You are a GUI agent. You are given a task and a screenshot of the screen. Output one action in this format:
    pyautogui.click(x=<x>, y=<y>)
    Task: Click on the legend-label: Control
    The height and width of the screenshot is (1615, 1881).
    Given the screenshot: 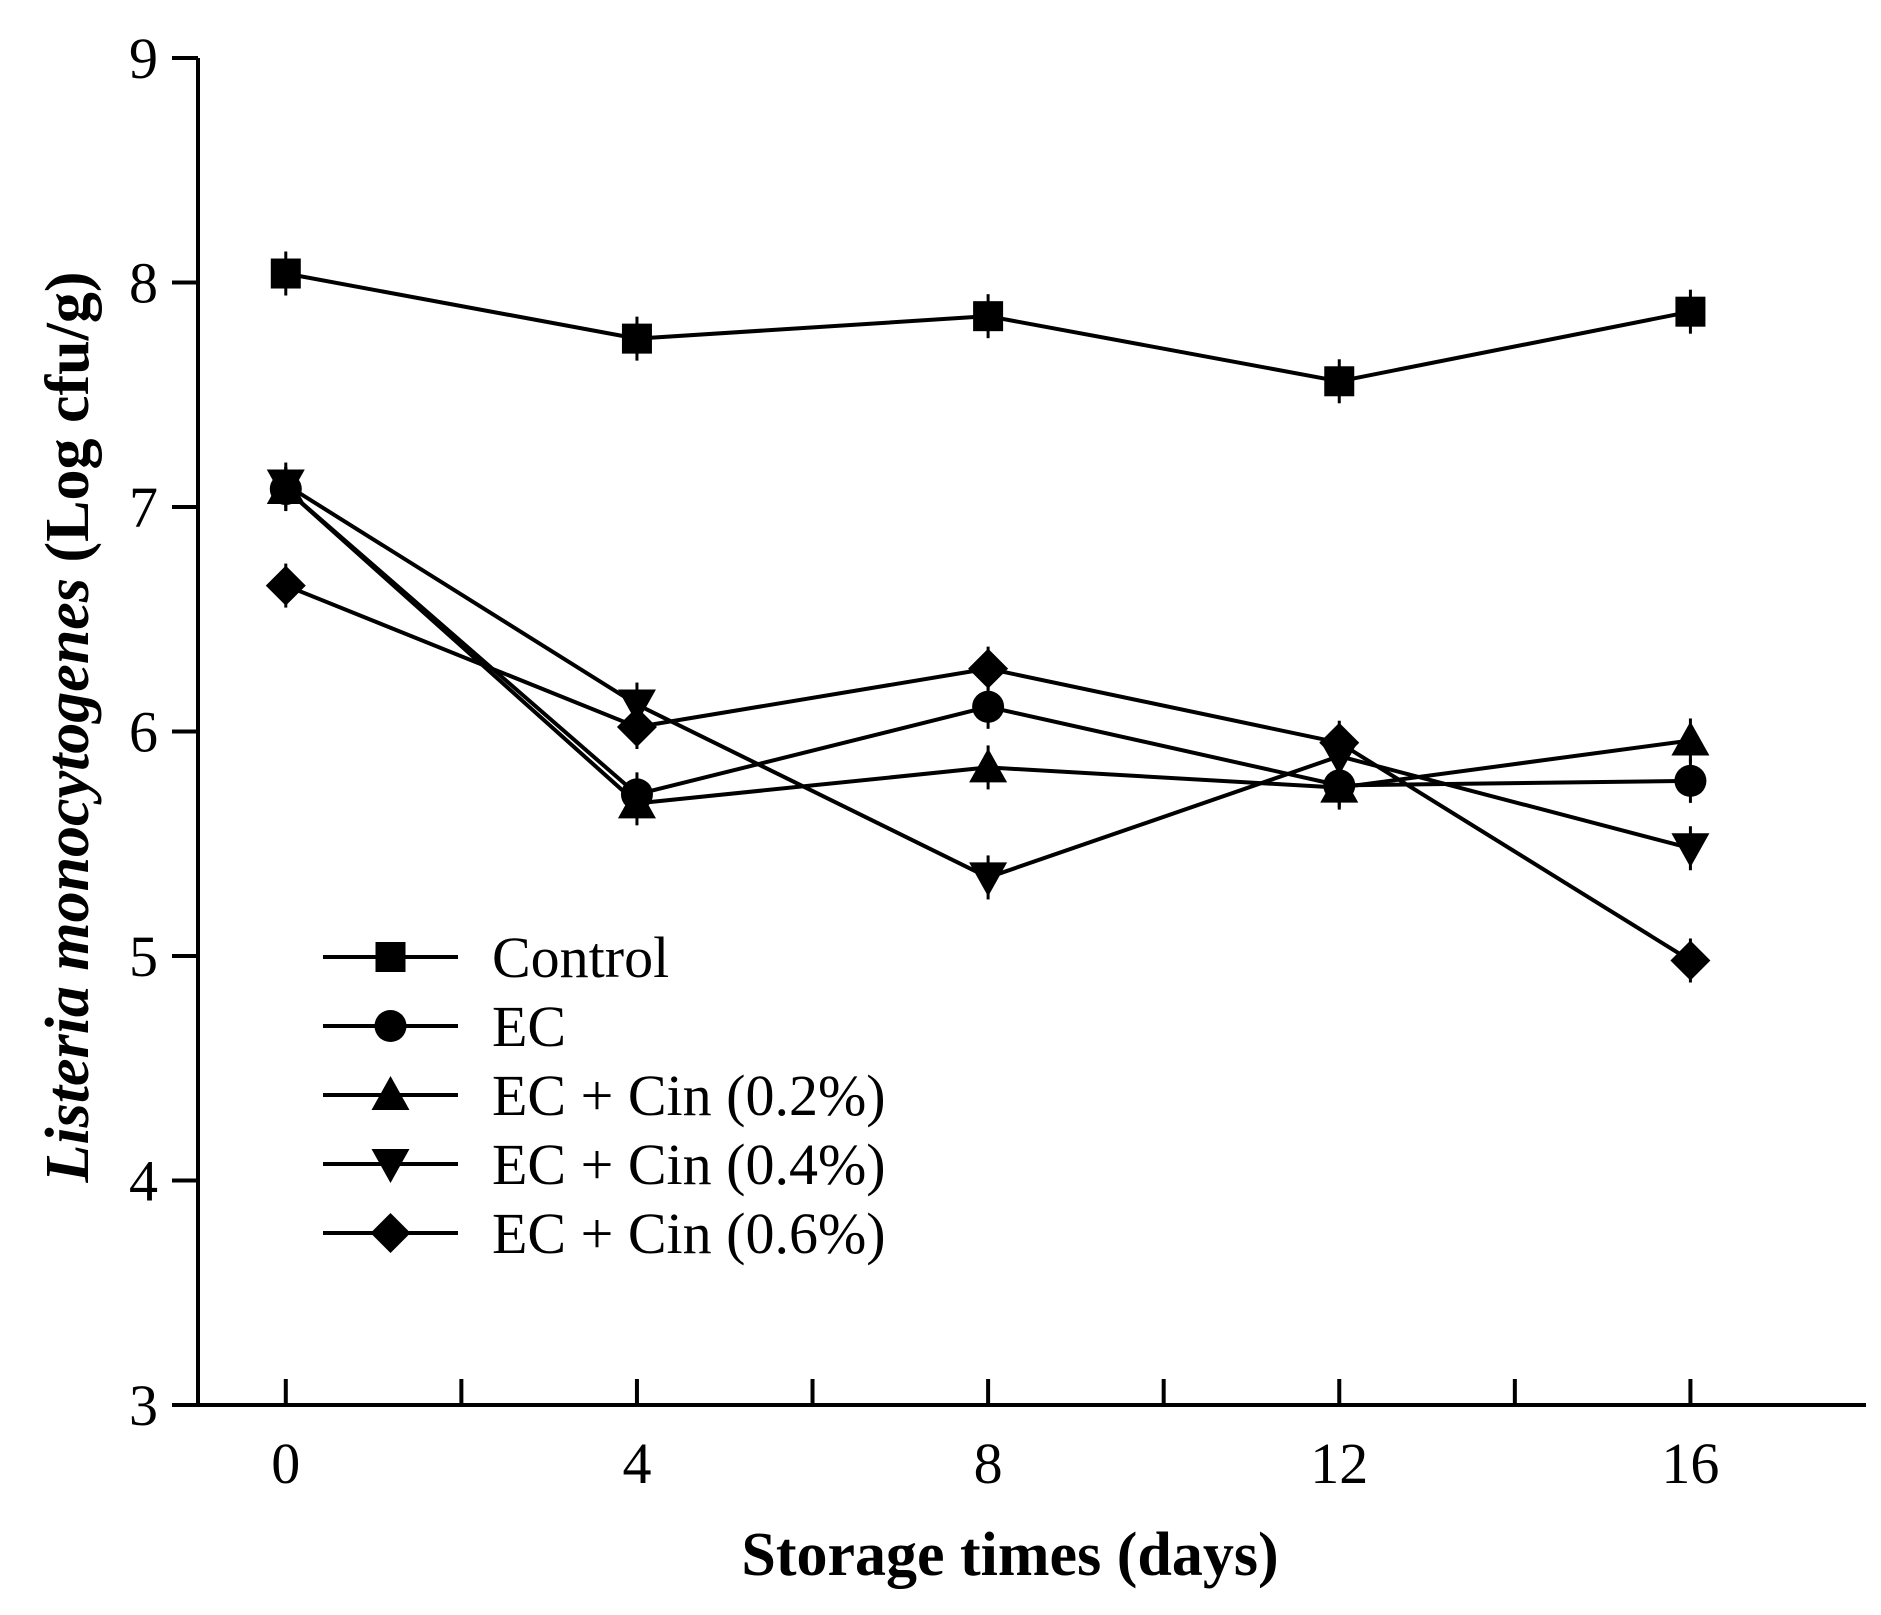 What is the action you would take?
    pyautogui.click(x=580, y=957)
    